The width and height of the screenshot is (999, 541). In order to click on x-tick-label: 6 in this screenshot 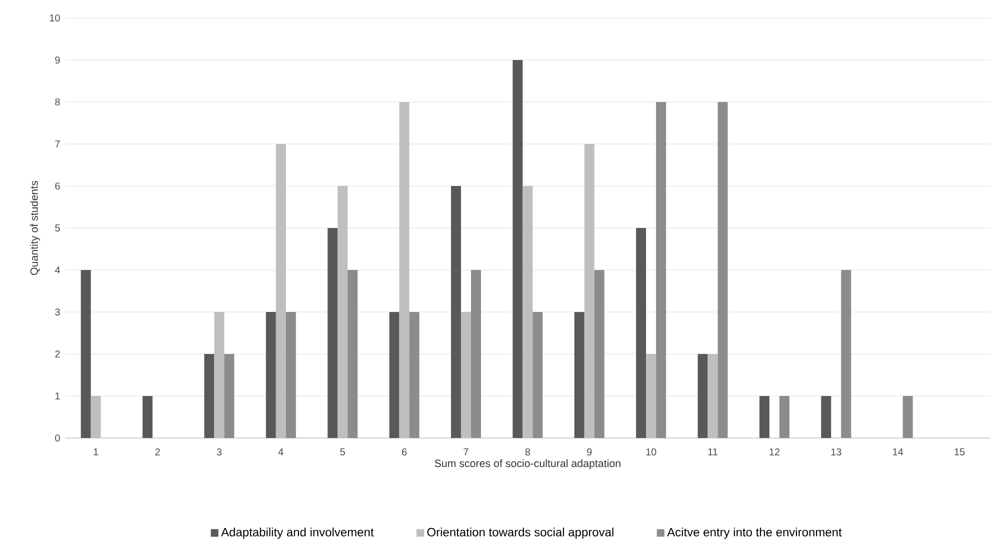, I will do `click(404, 452)`.